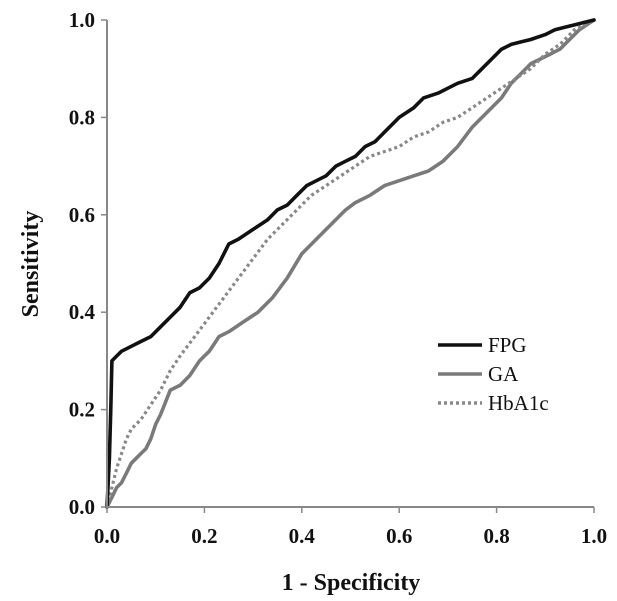  I want to click on legend: FPG GA HbA1c, so click(493, 374).